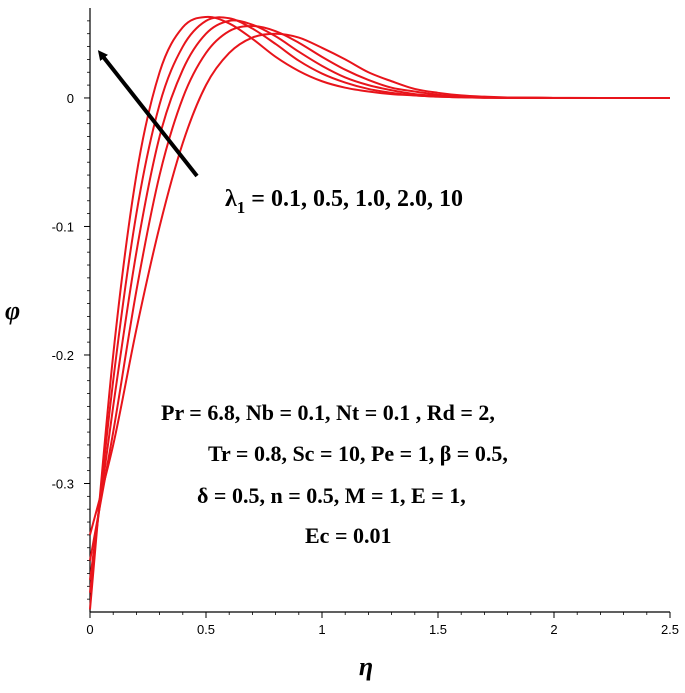 Image resolution: width=685 pixels, height=693 pixels. Describe the element at coordinates (331, 495) in the screenshot. I see `param-line-3: δ = 0.5, n = 0.5, M = 1, E = 1,` at that location.